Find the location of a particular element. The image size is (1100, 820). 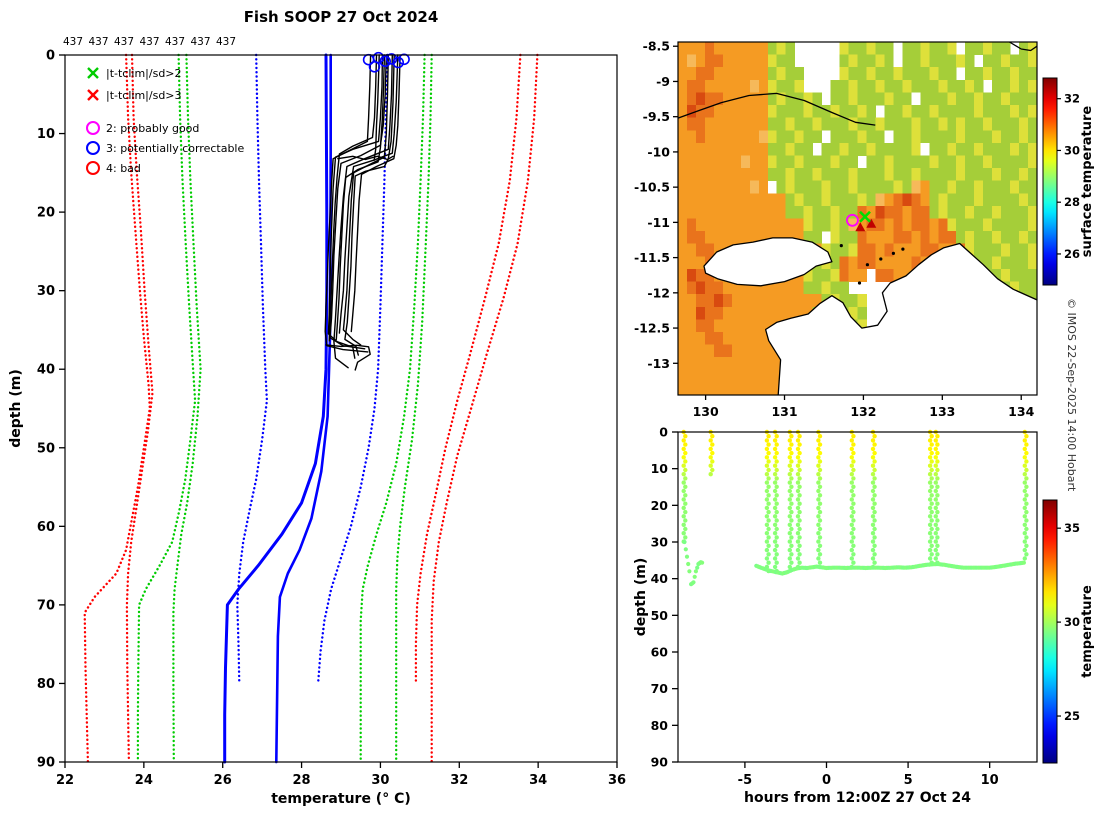

map-y-tick-label: -8.5 is located at coordinates (656, 46).